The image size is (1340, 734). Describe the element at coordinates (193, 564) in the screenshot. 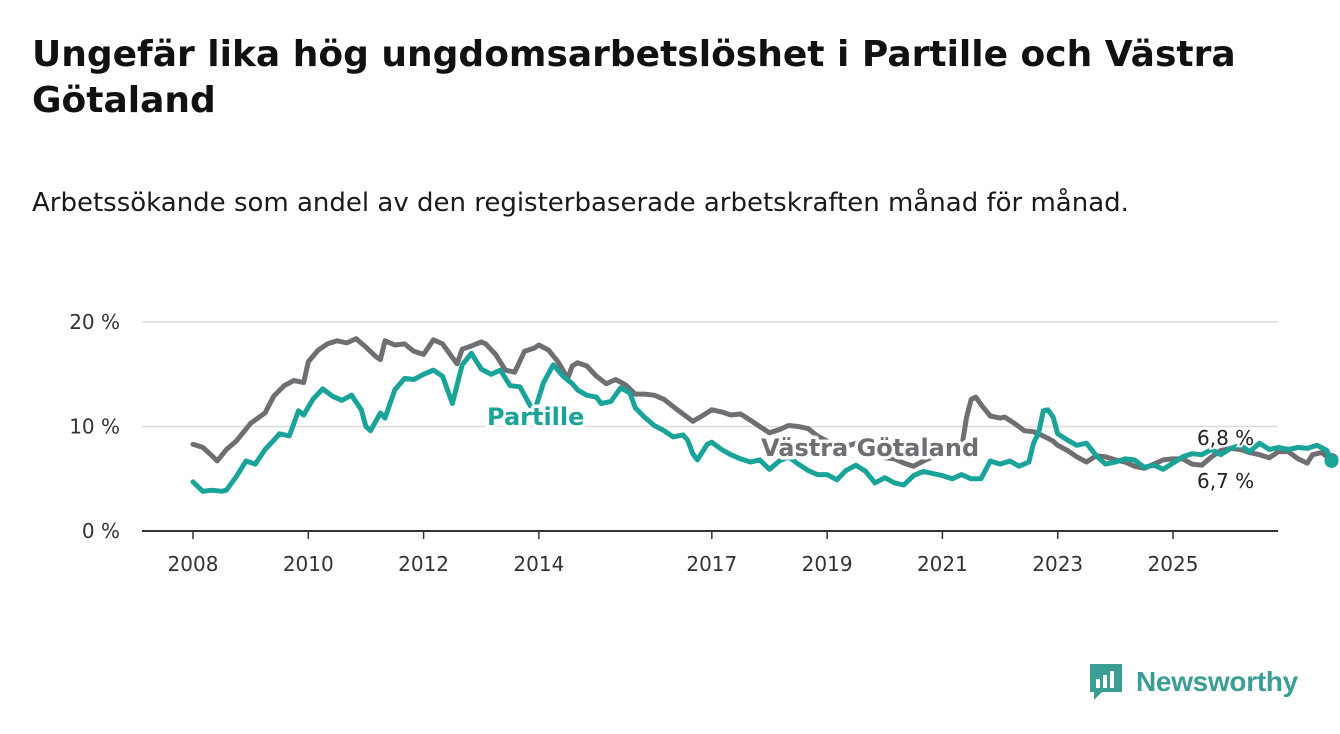

I see `x-tick-label: 2008` at that location.